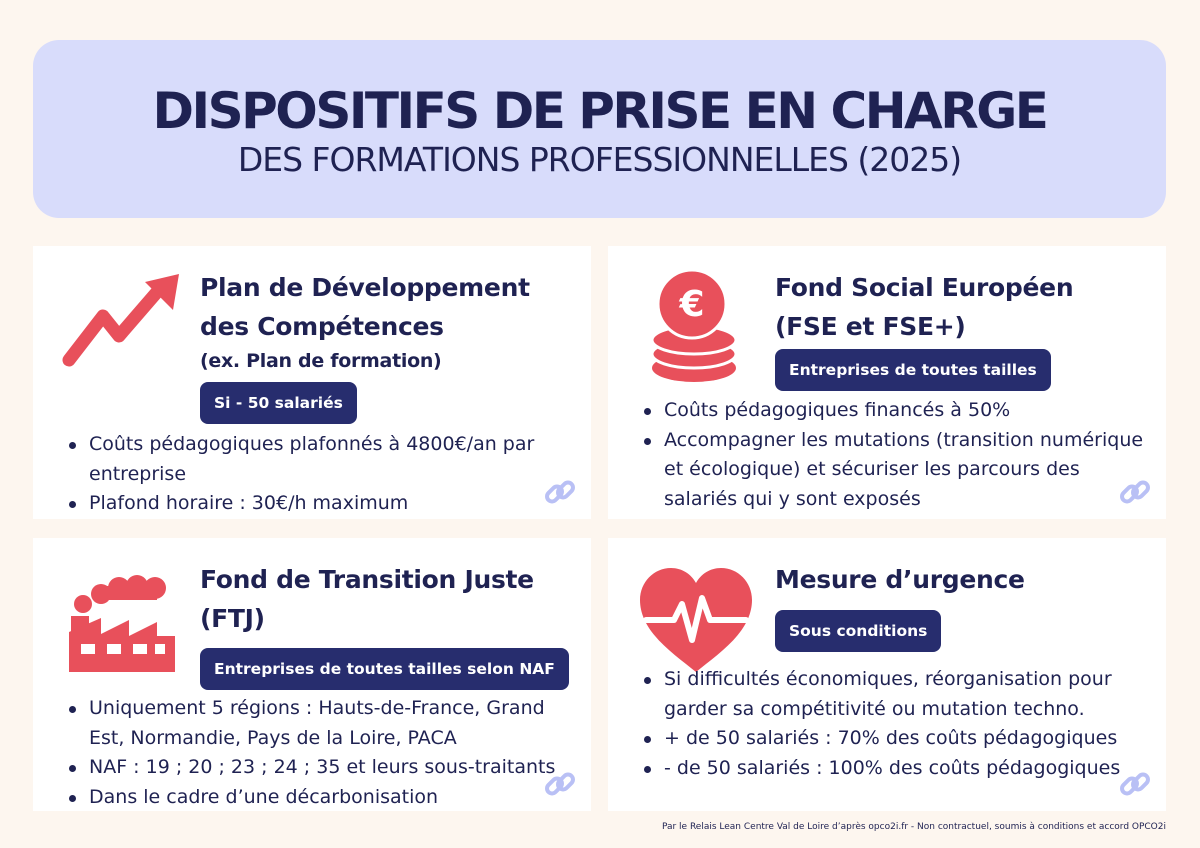  I want to click on card-title: Mesure d’urgence, so click(965, 579).